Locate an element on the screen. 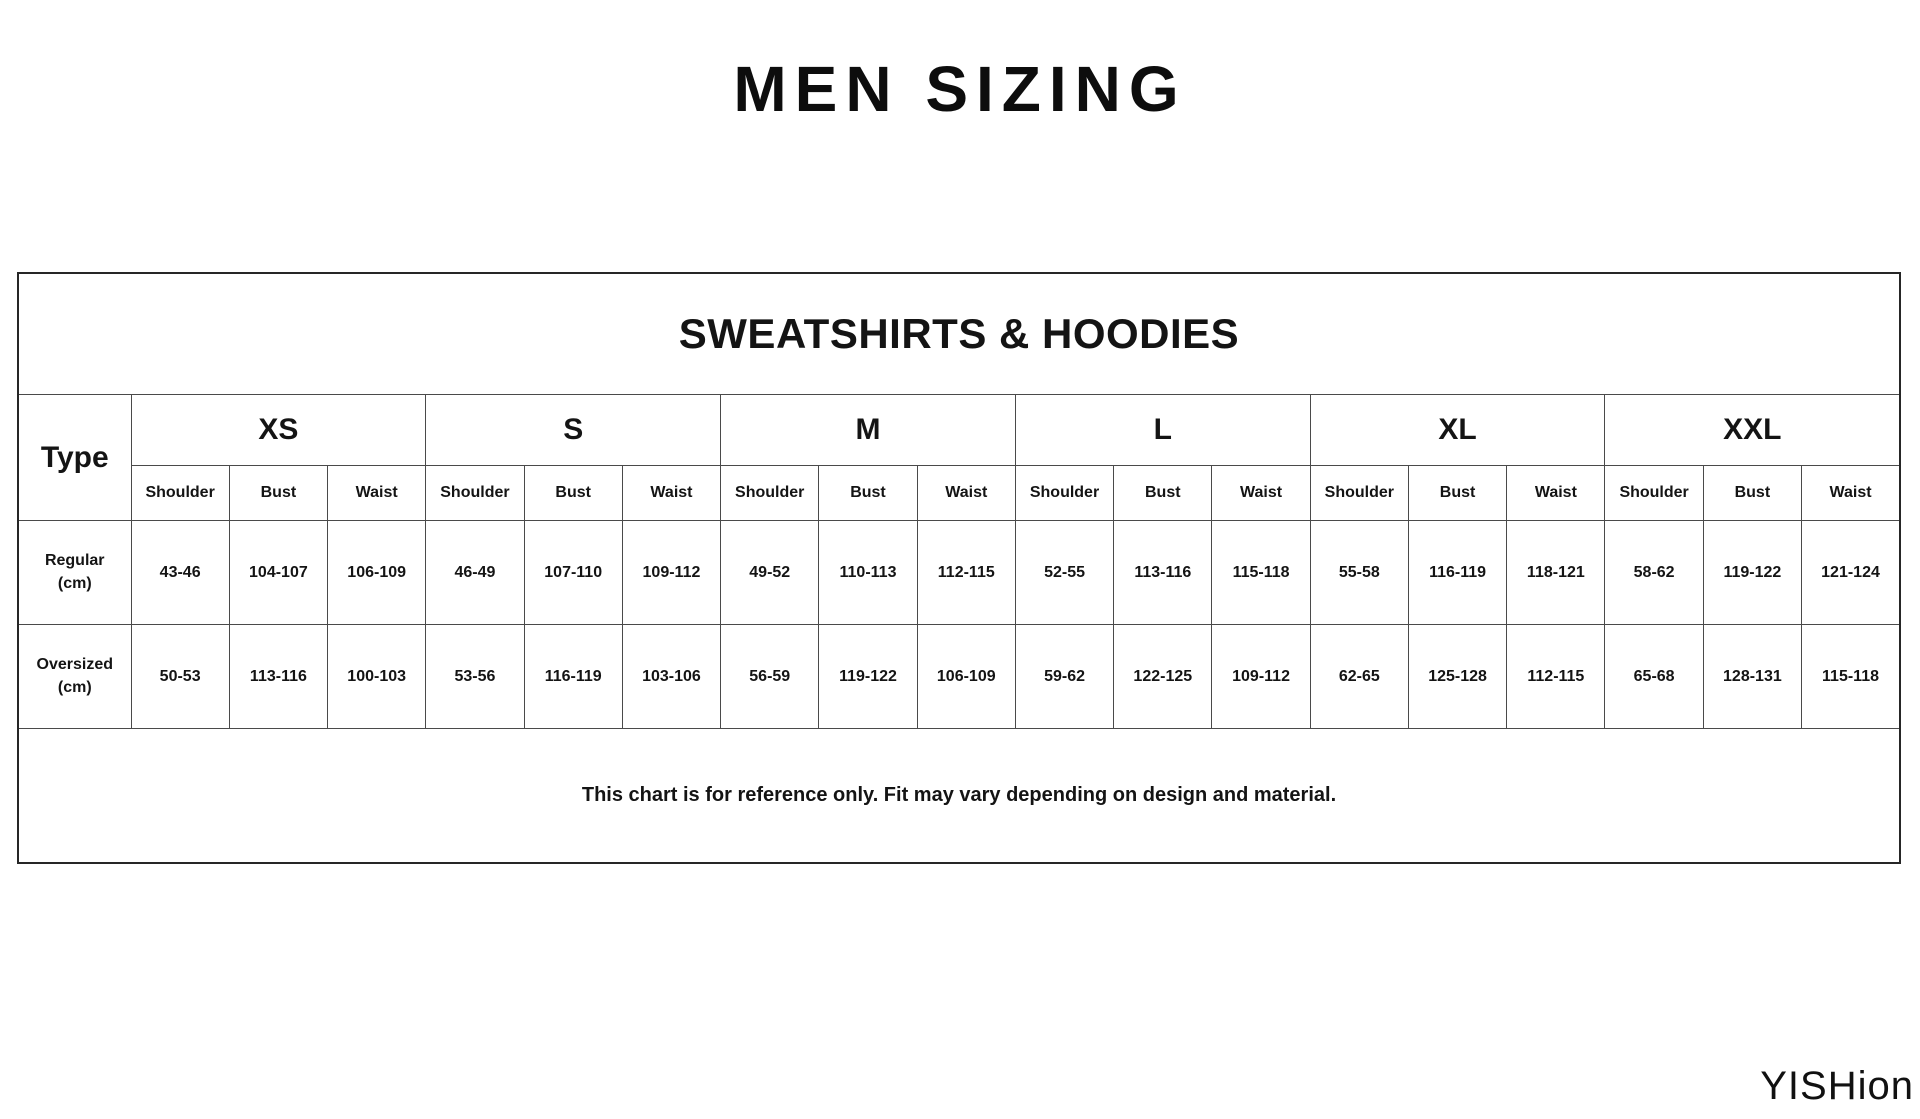 This screenshot has width=1920, height=1119. table-cell: 121-124 is located at coordinates (1851, 572).